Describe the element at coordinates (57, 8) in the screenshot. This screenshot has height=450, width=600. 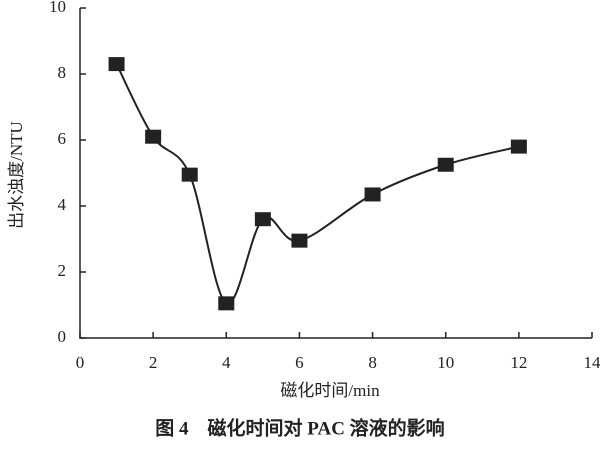
I see `y-tick-label: 10` at that location.